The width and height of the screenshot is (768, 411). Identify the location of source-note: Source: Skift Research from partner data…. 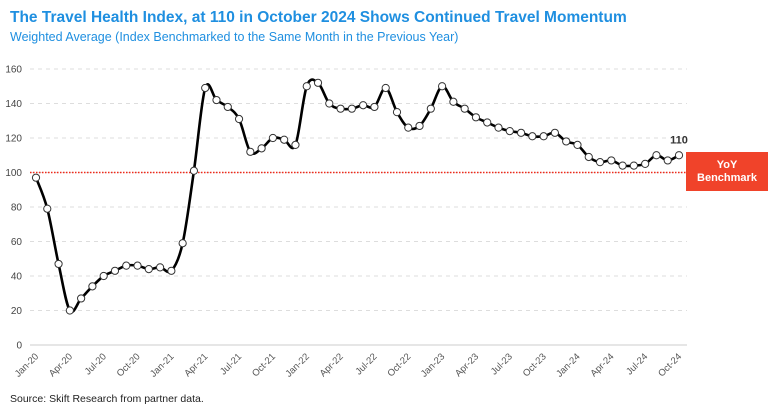
(107, 399).